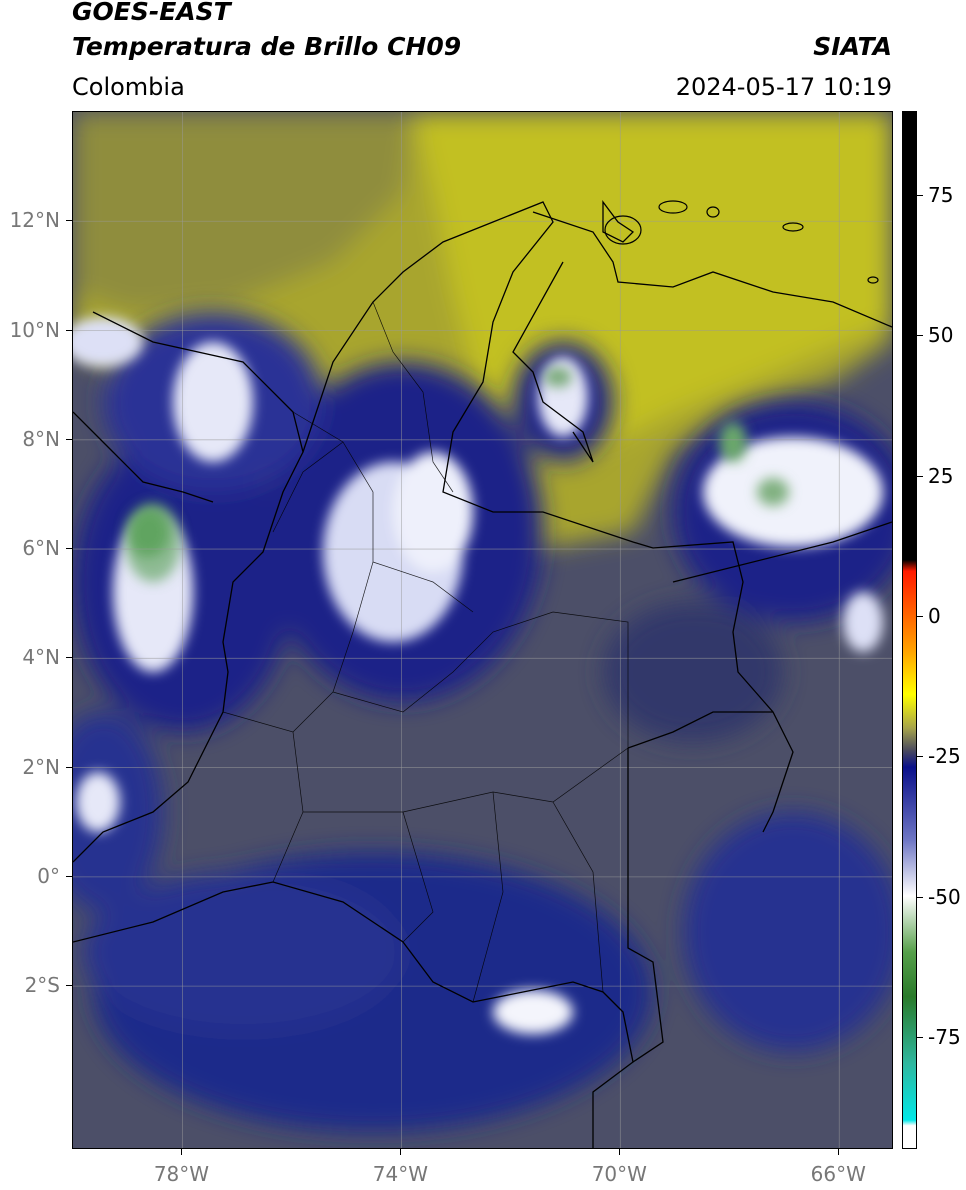  I want to click on lat-tick-label: 8°N, so click(41, 438).